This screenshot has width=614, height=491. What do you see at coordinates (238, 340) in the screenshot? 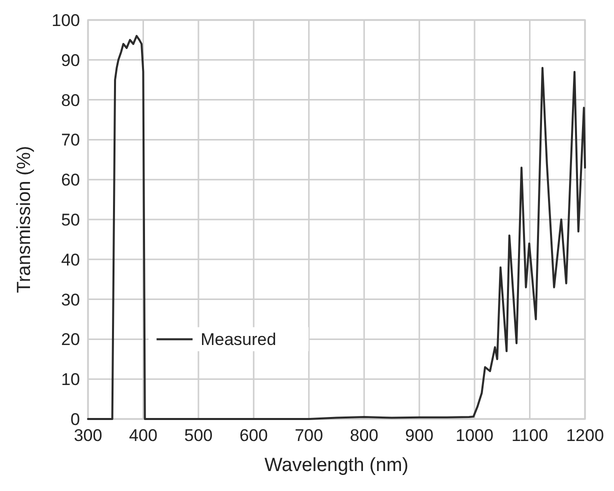
I see `legend-label: Measured` at bounding box center [238, 340].